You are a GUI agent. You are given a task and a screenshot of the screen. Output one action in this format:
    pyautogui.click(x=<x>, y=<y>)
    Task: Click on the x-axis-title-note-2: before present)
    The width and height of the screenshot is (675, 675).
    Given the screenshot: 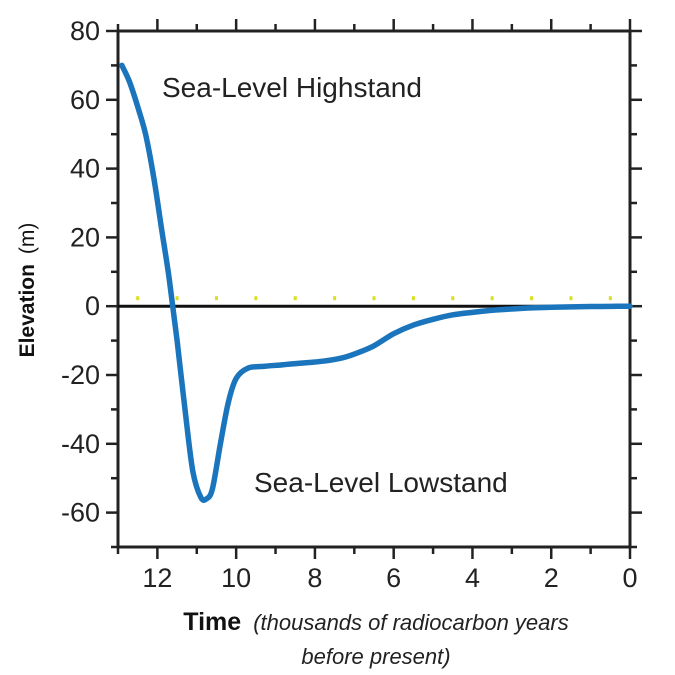 What is the action you would take?
    pyautogui.click(x=375, y=656)
    